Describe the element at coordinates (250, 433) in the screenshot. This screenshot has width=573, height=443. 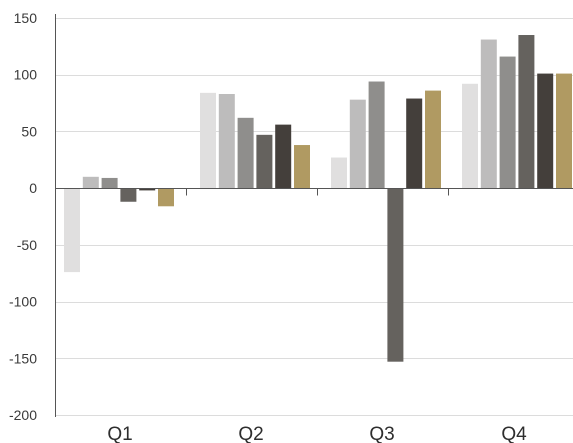
I see `x-category-label: Q2` at that location.